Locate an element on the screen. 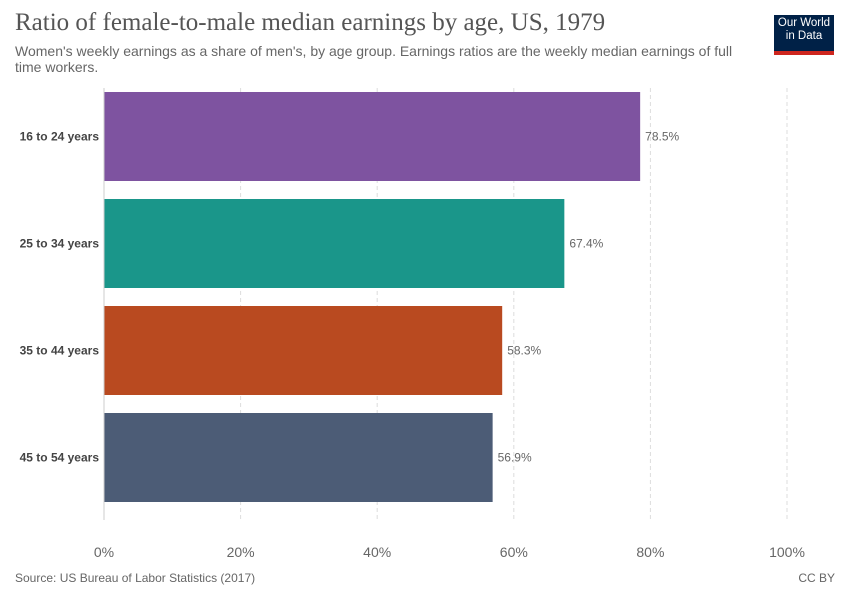 The height and width of the screenshot is (600, 850). value-label: 78.5% is located at coordinates (662, 137).